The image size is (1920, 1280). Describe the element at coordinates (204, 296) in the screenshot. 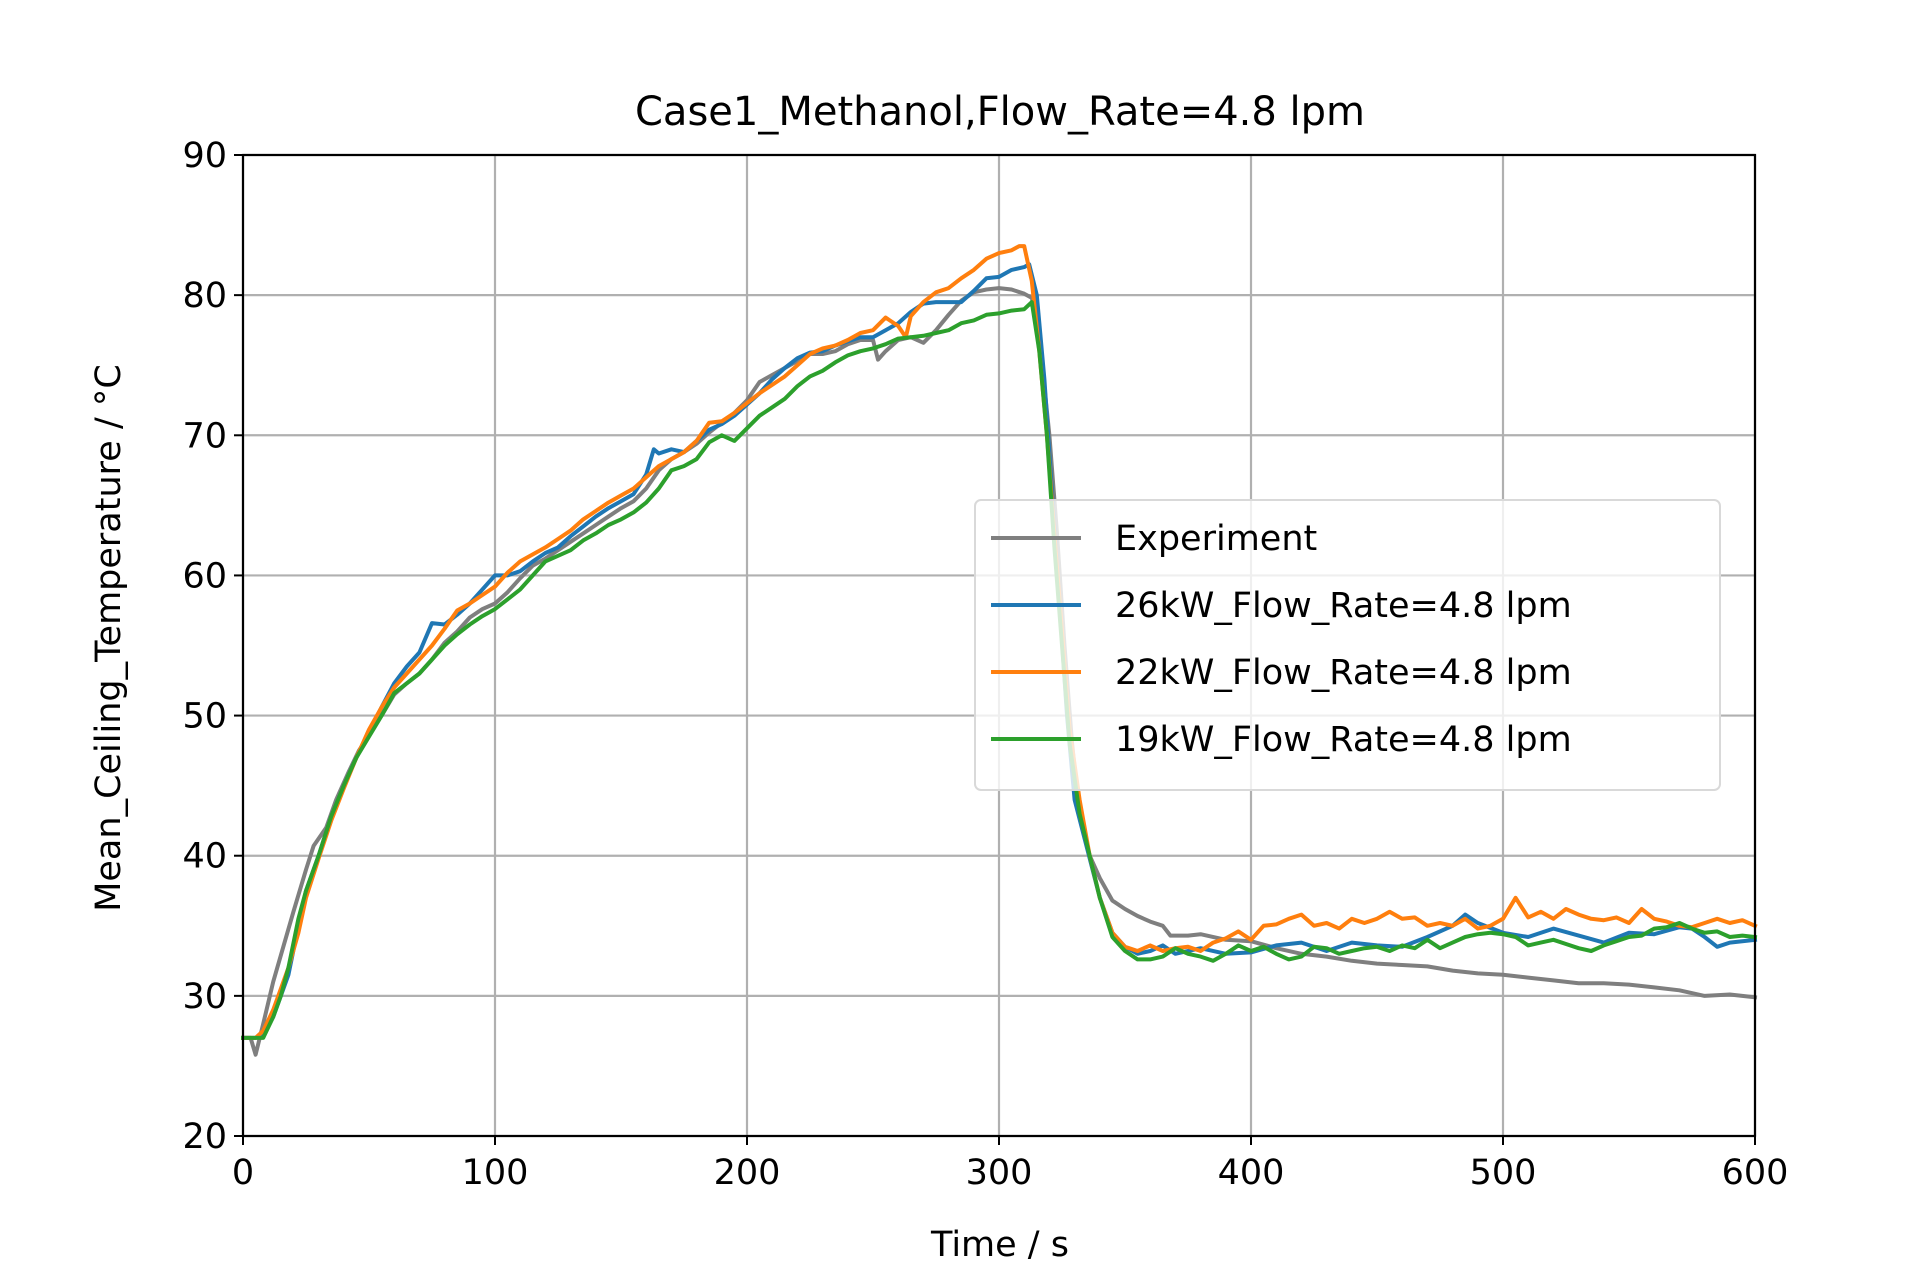

I see `y-tick-label: 80` at that location.